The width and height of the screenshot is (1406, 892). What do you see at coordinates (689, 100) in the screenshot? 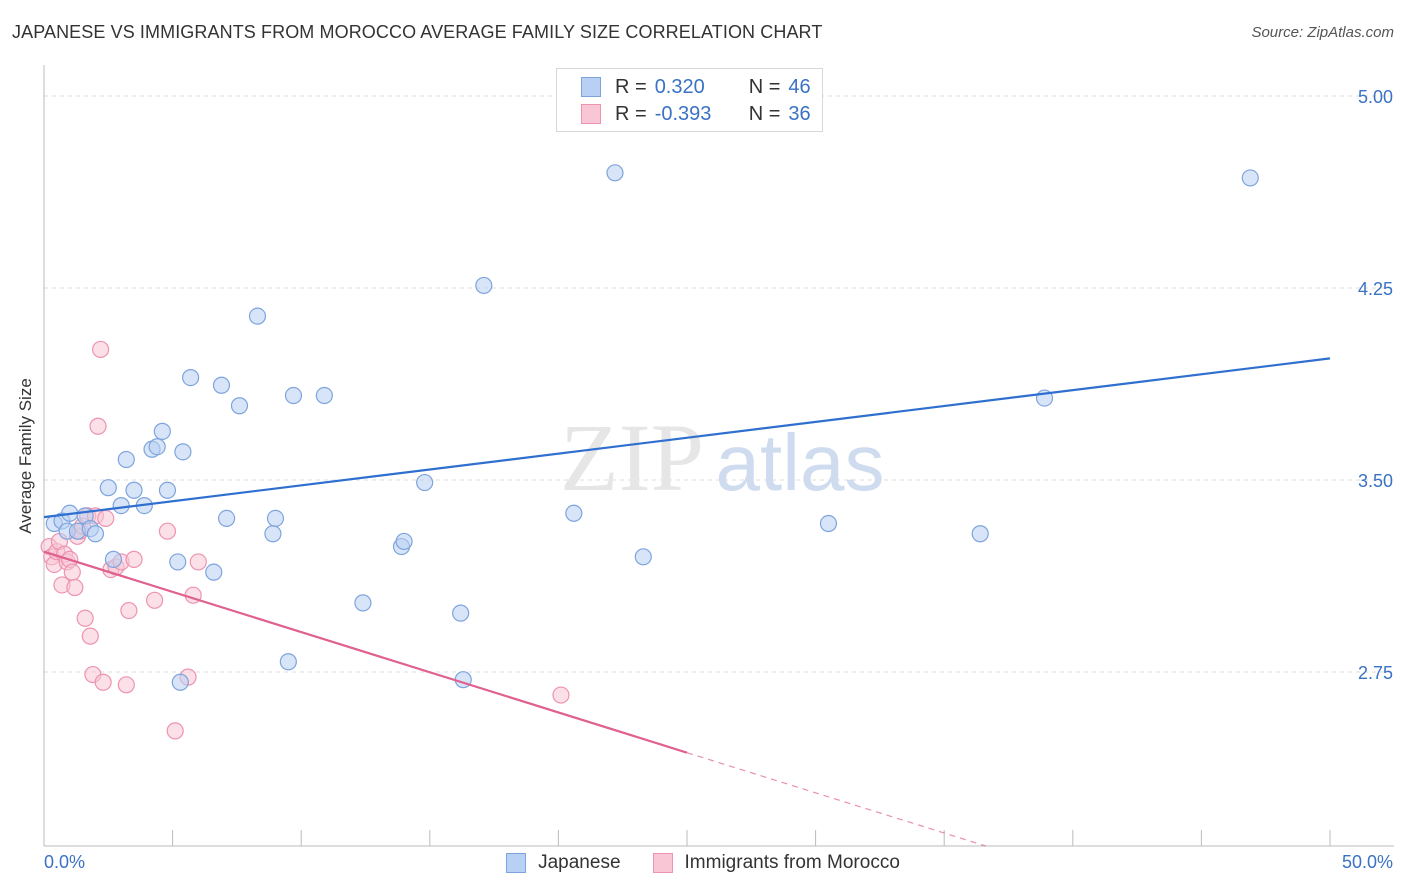
I see `stats-legend: R = 0.320 N = 46 R = -0.393 N = 36` at bounding box center [689, 100].